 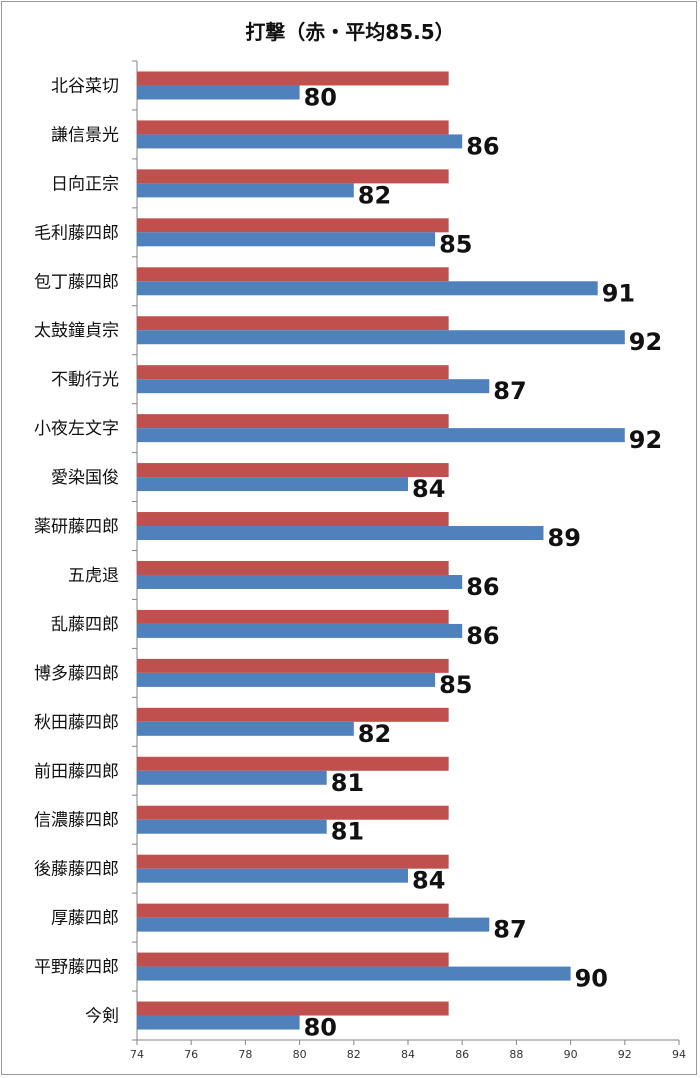 I want to click on x-tick-label: 74, so click(x=137, y=1054).